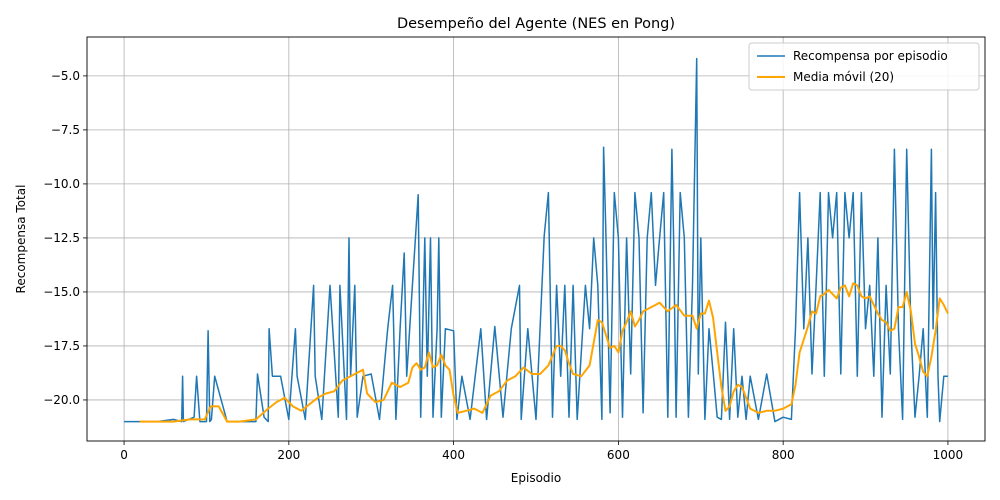  Describe the element at coordinates (541, 451) in the screenshot. I see `x-axis: 0 200 400 600 800 1000` at that location.